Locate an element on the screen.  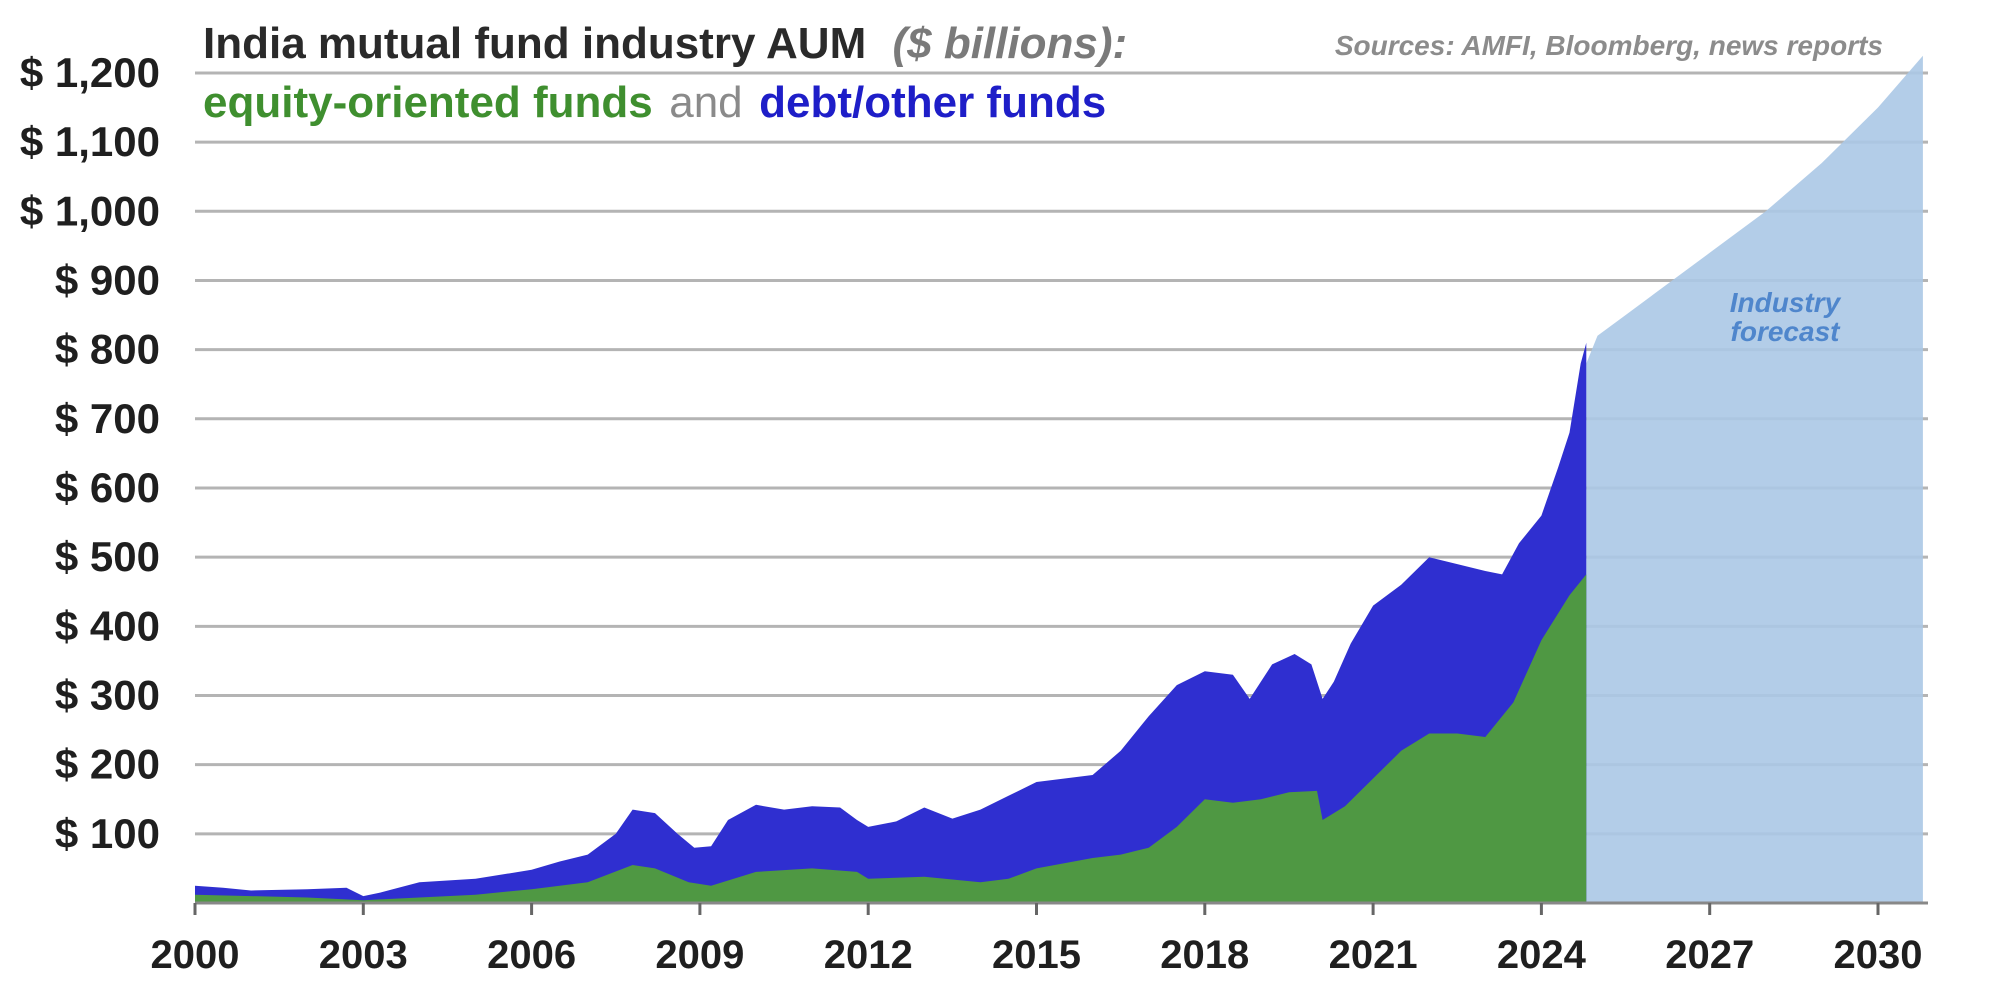
x-tick-label: 2018 is located at coordinates (1204, 955).